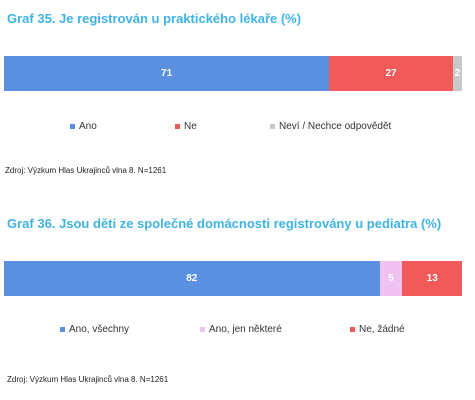  I want to click on legend-label: Ano, jen některé, so click(245, 329).